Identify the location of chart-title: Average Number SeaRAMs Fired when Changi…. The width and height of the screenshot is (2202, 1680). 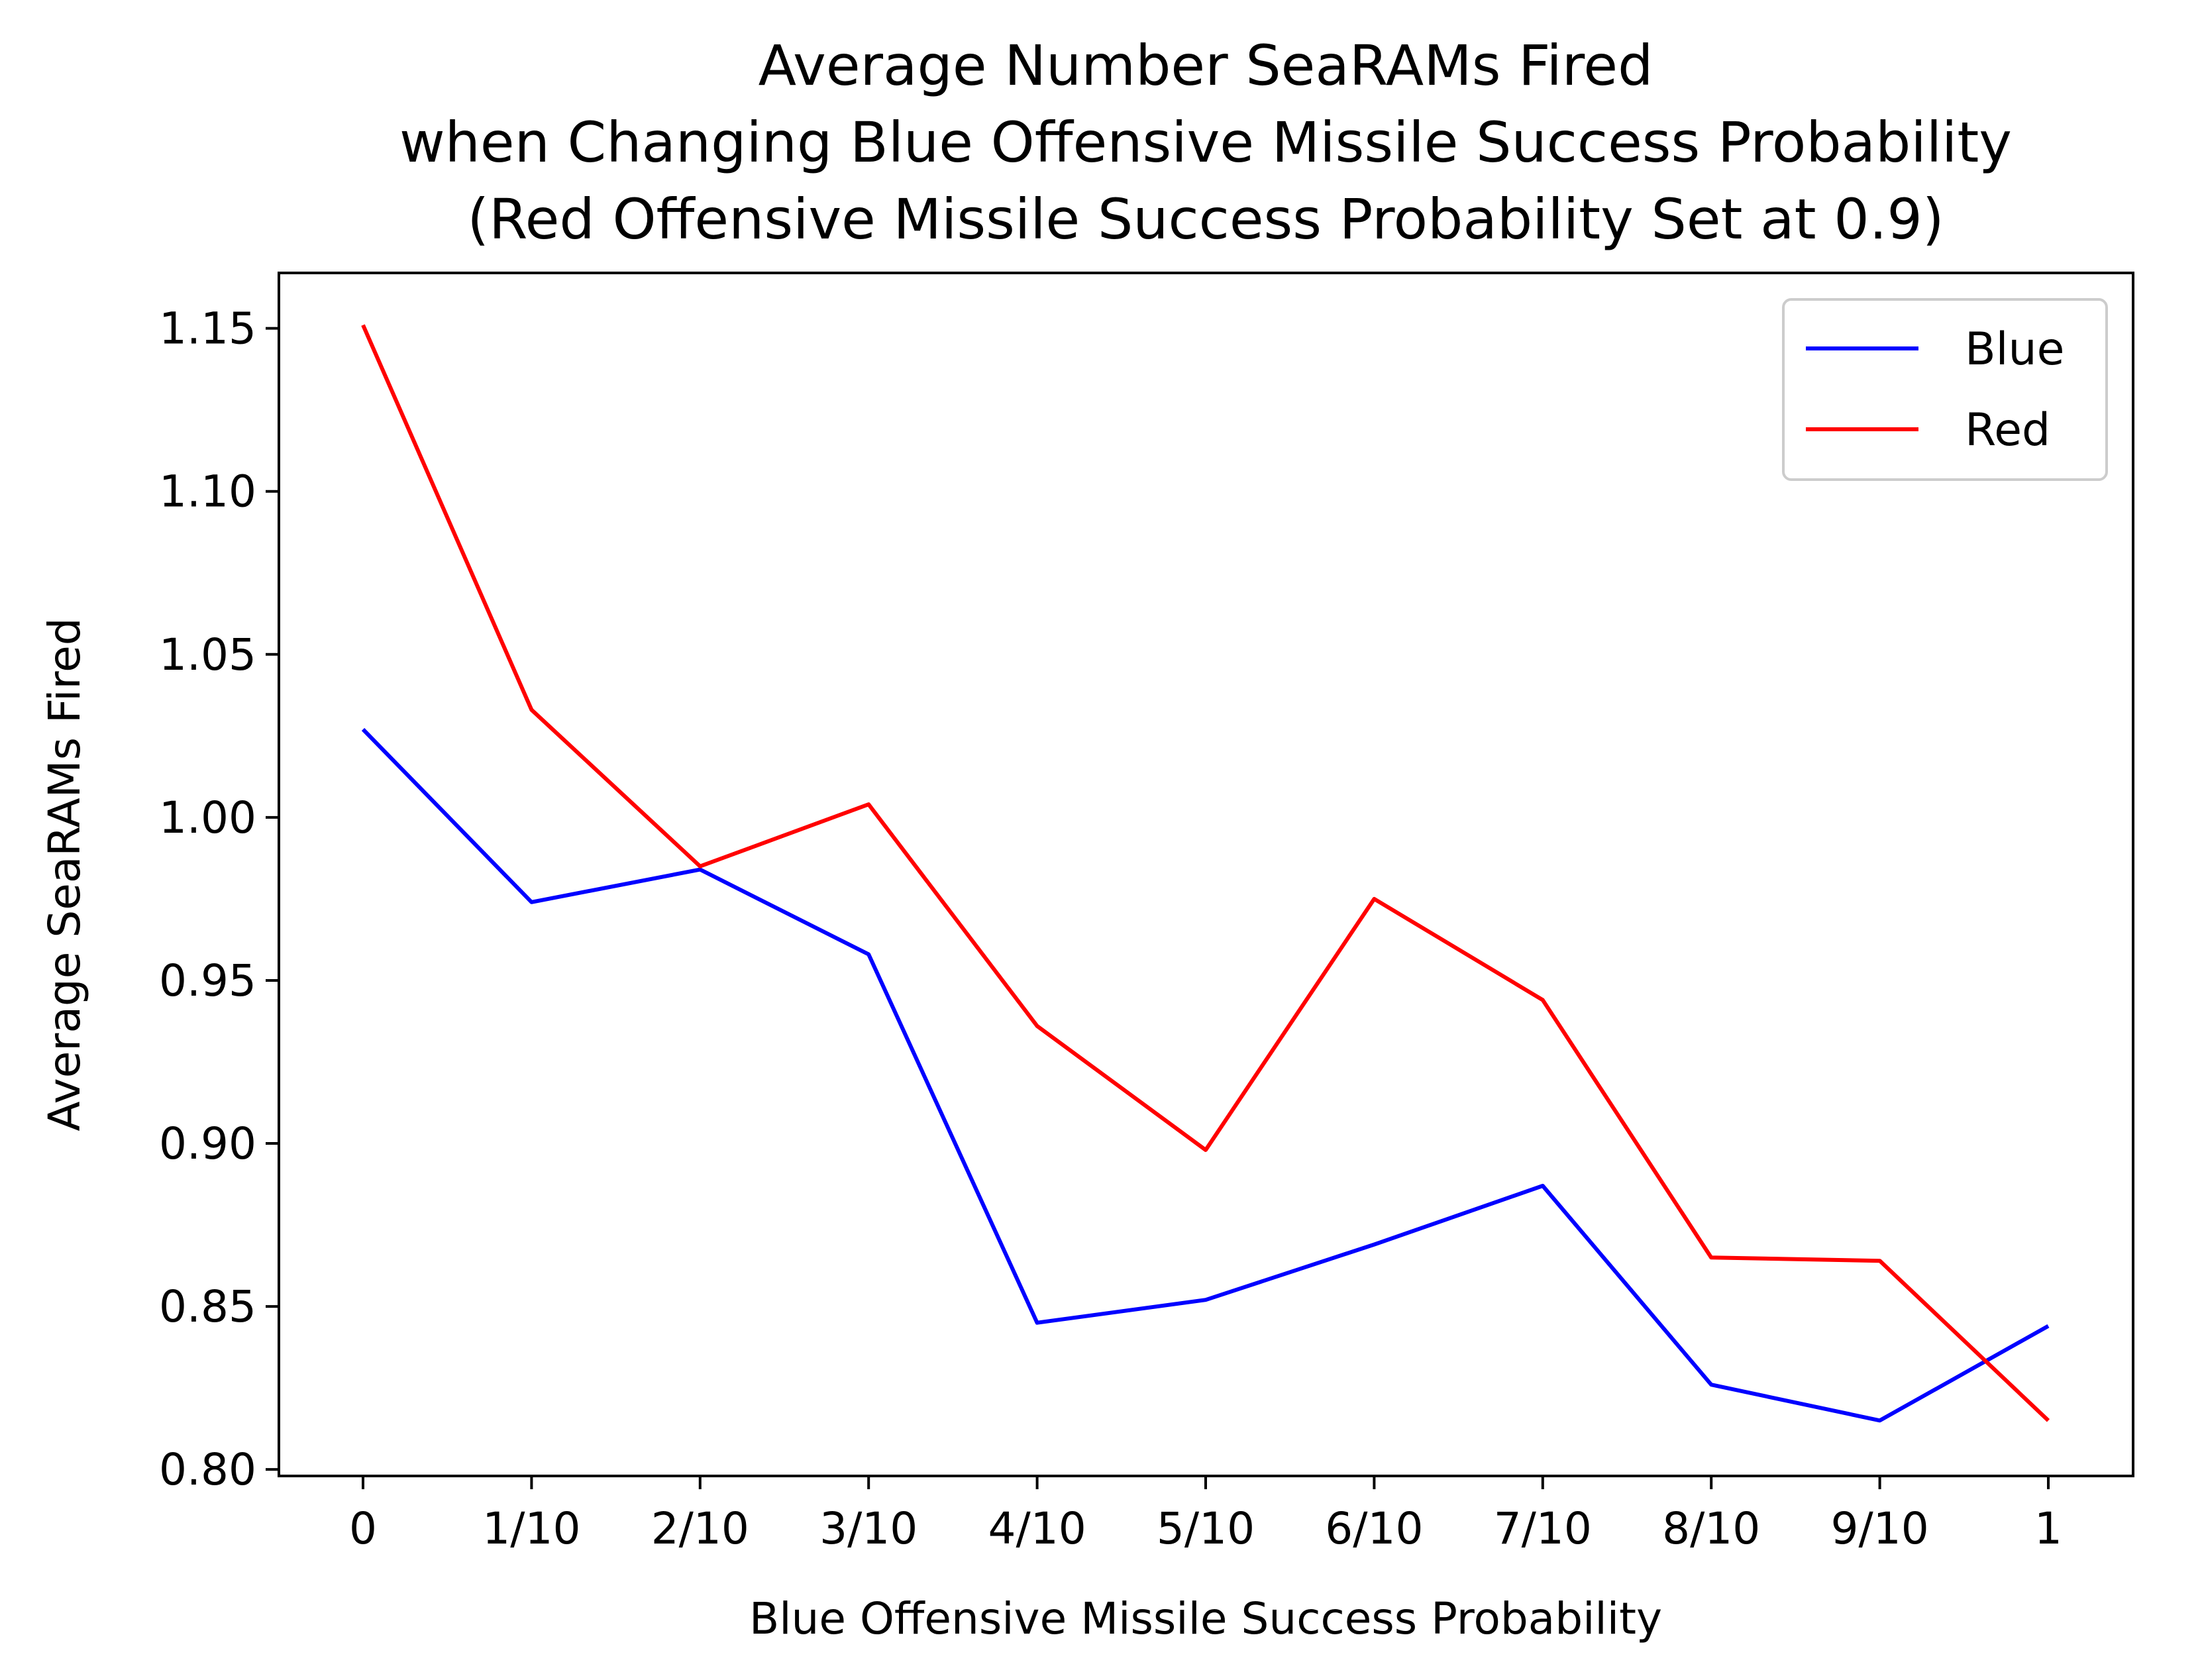
(1205, 142).